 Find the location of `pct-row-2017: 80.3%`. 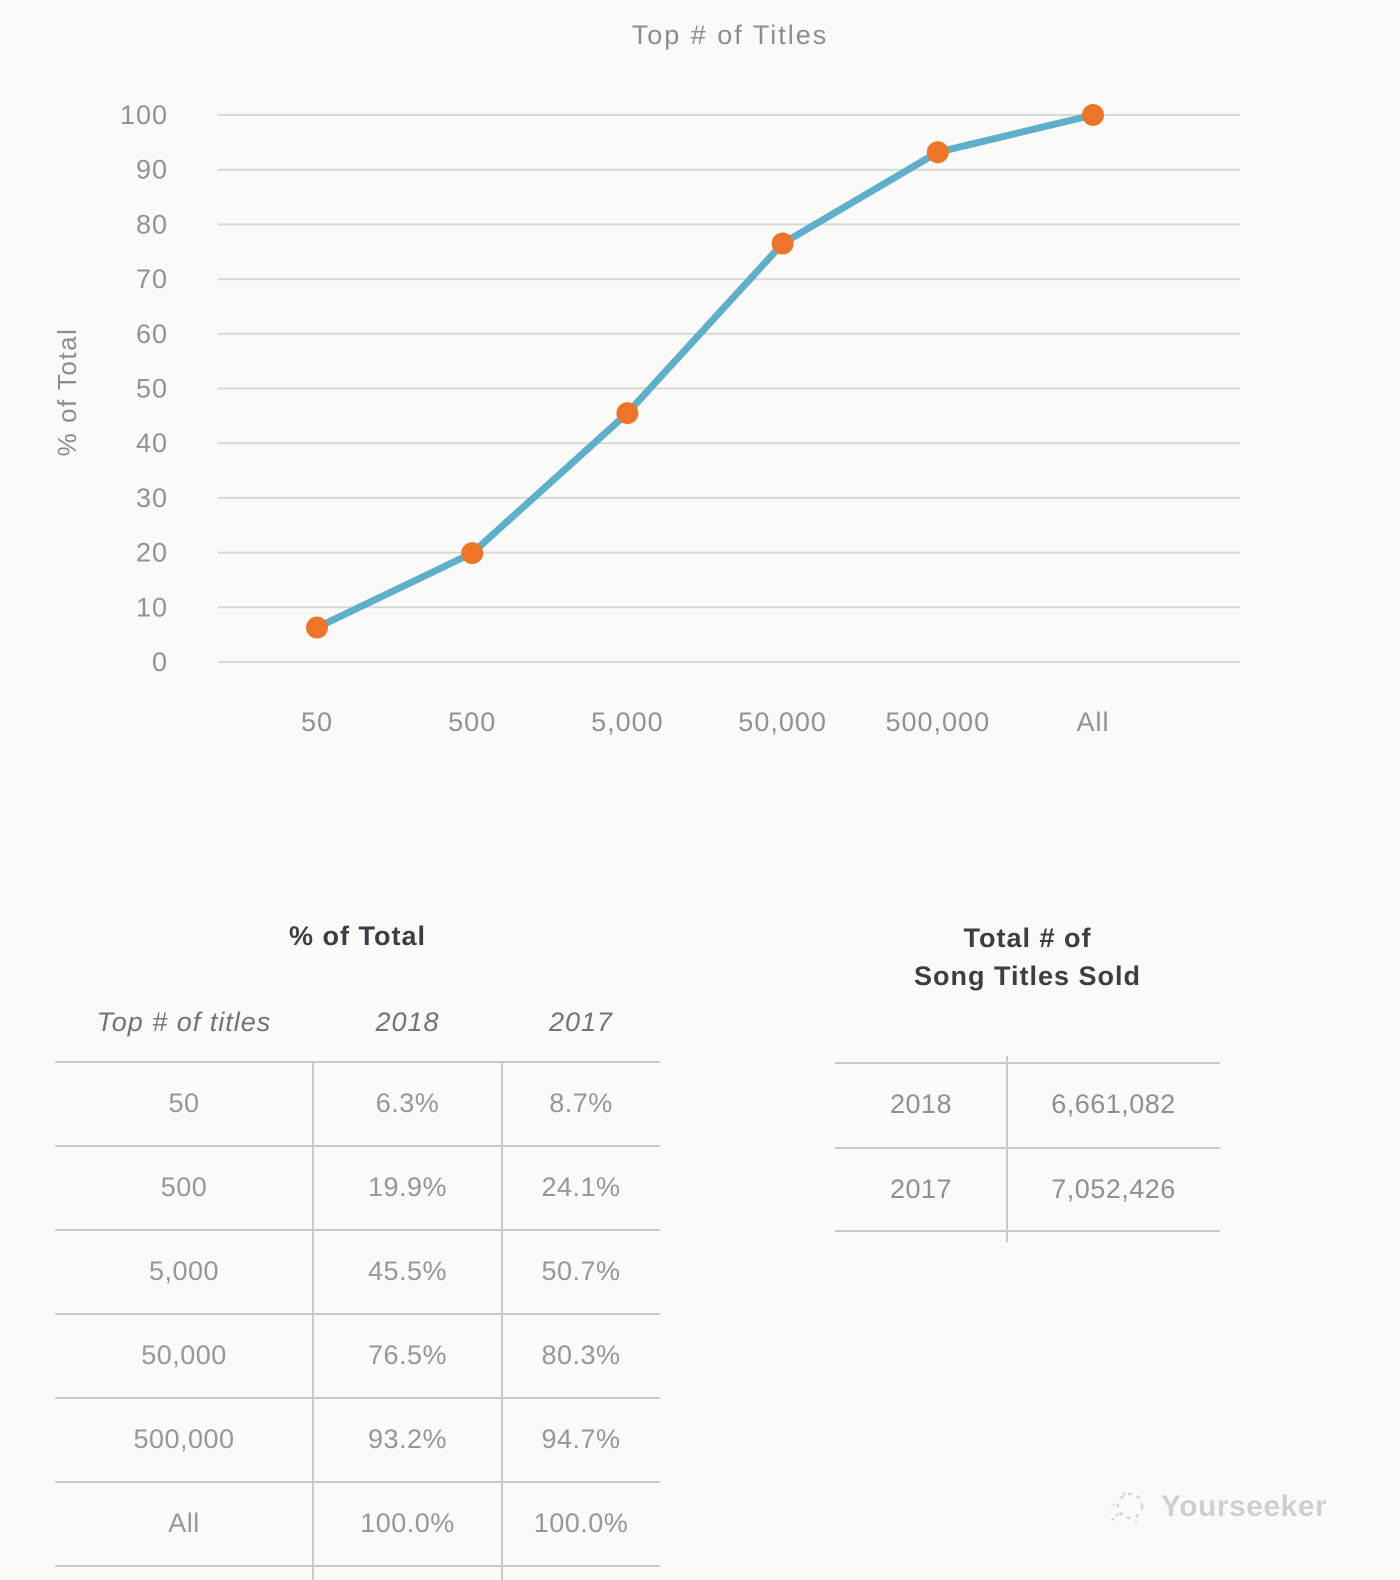

pct-row-2017: 80.3% is located at coordinates (581, 1354).